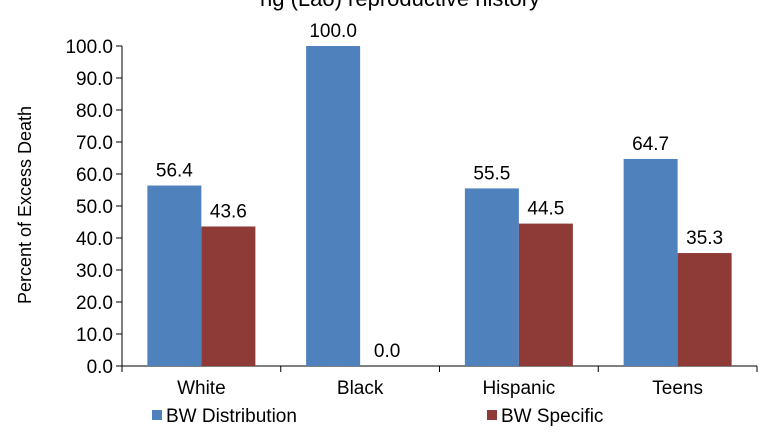 The height and width of the screenshot is (439, 762). What do you see at coordinates (94, 111) in the screenshot?
I see `y-tick-label: 80.0` at bounding box center [94, 111].